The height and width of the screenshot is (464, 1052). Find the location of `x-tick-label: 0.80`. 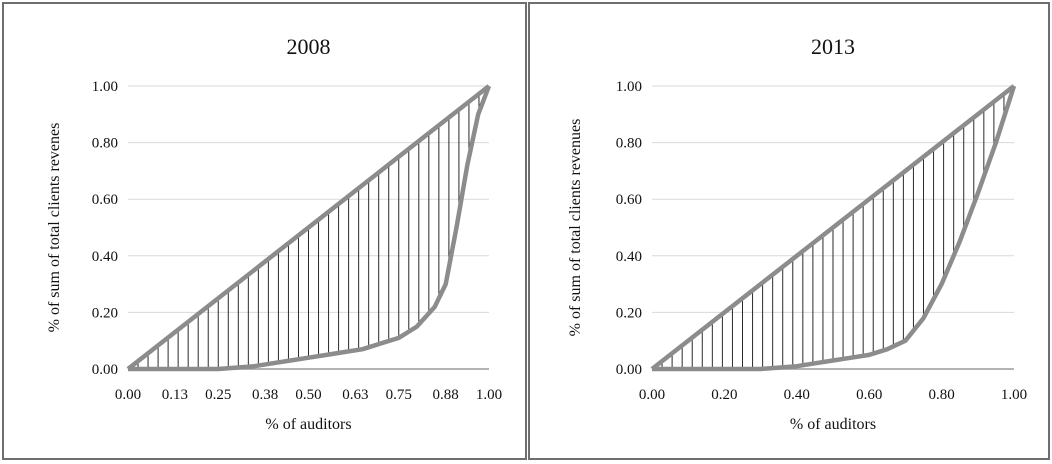

x-tick-label: 0.80 is located at coordinates (941, 395).